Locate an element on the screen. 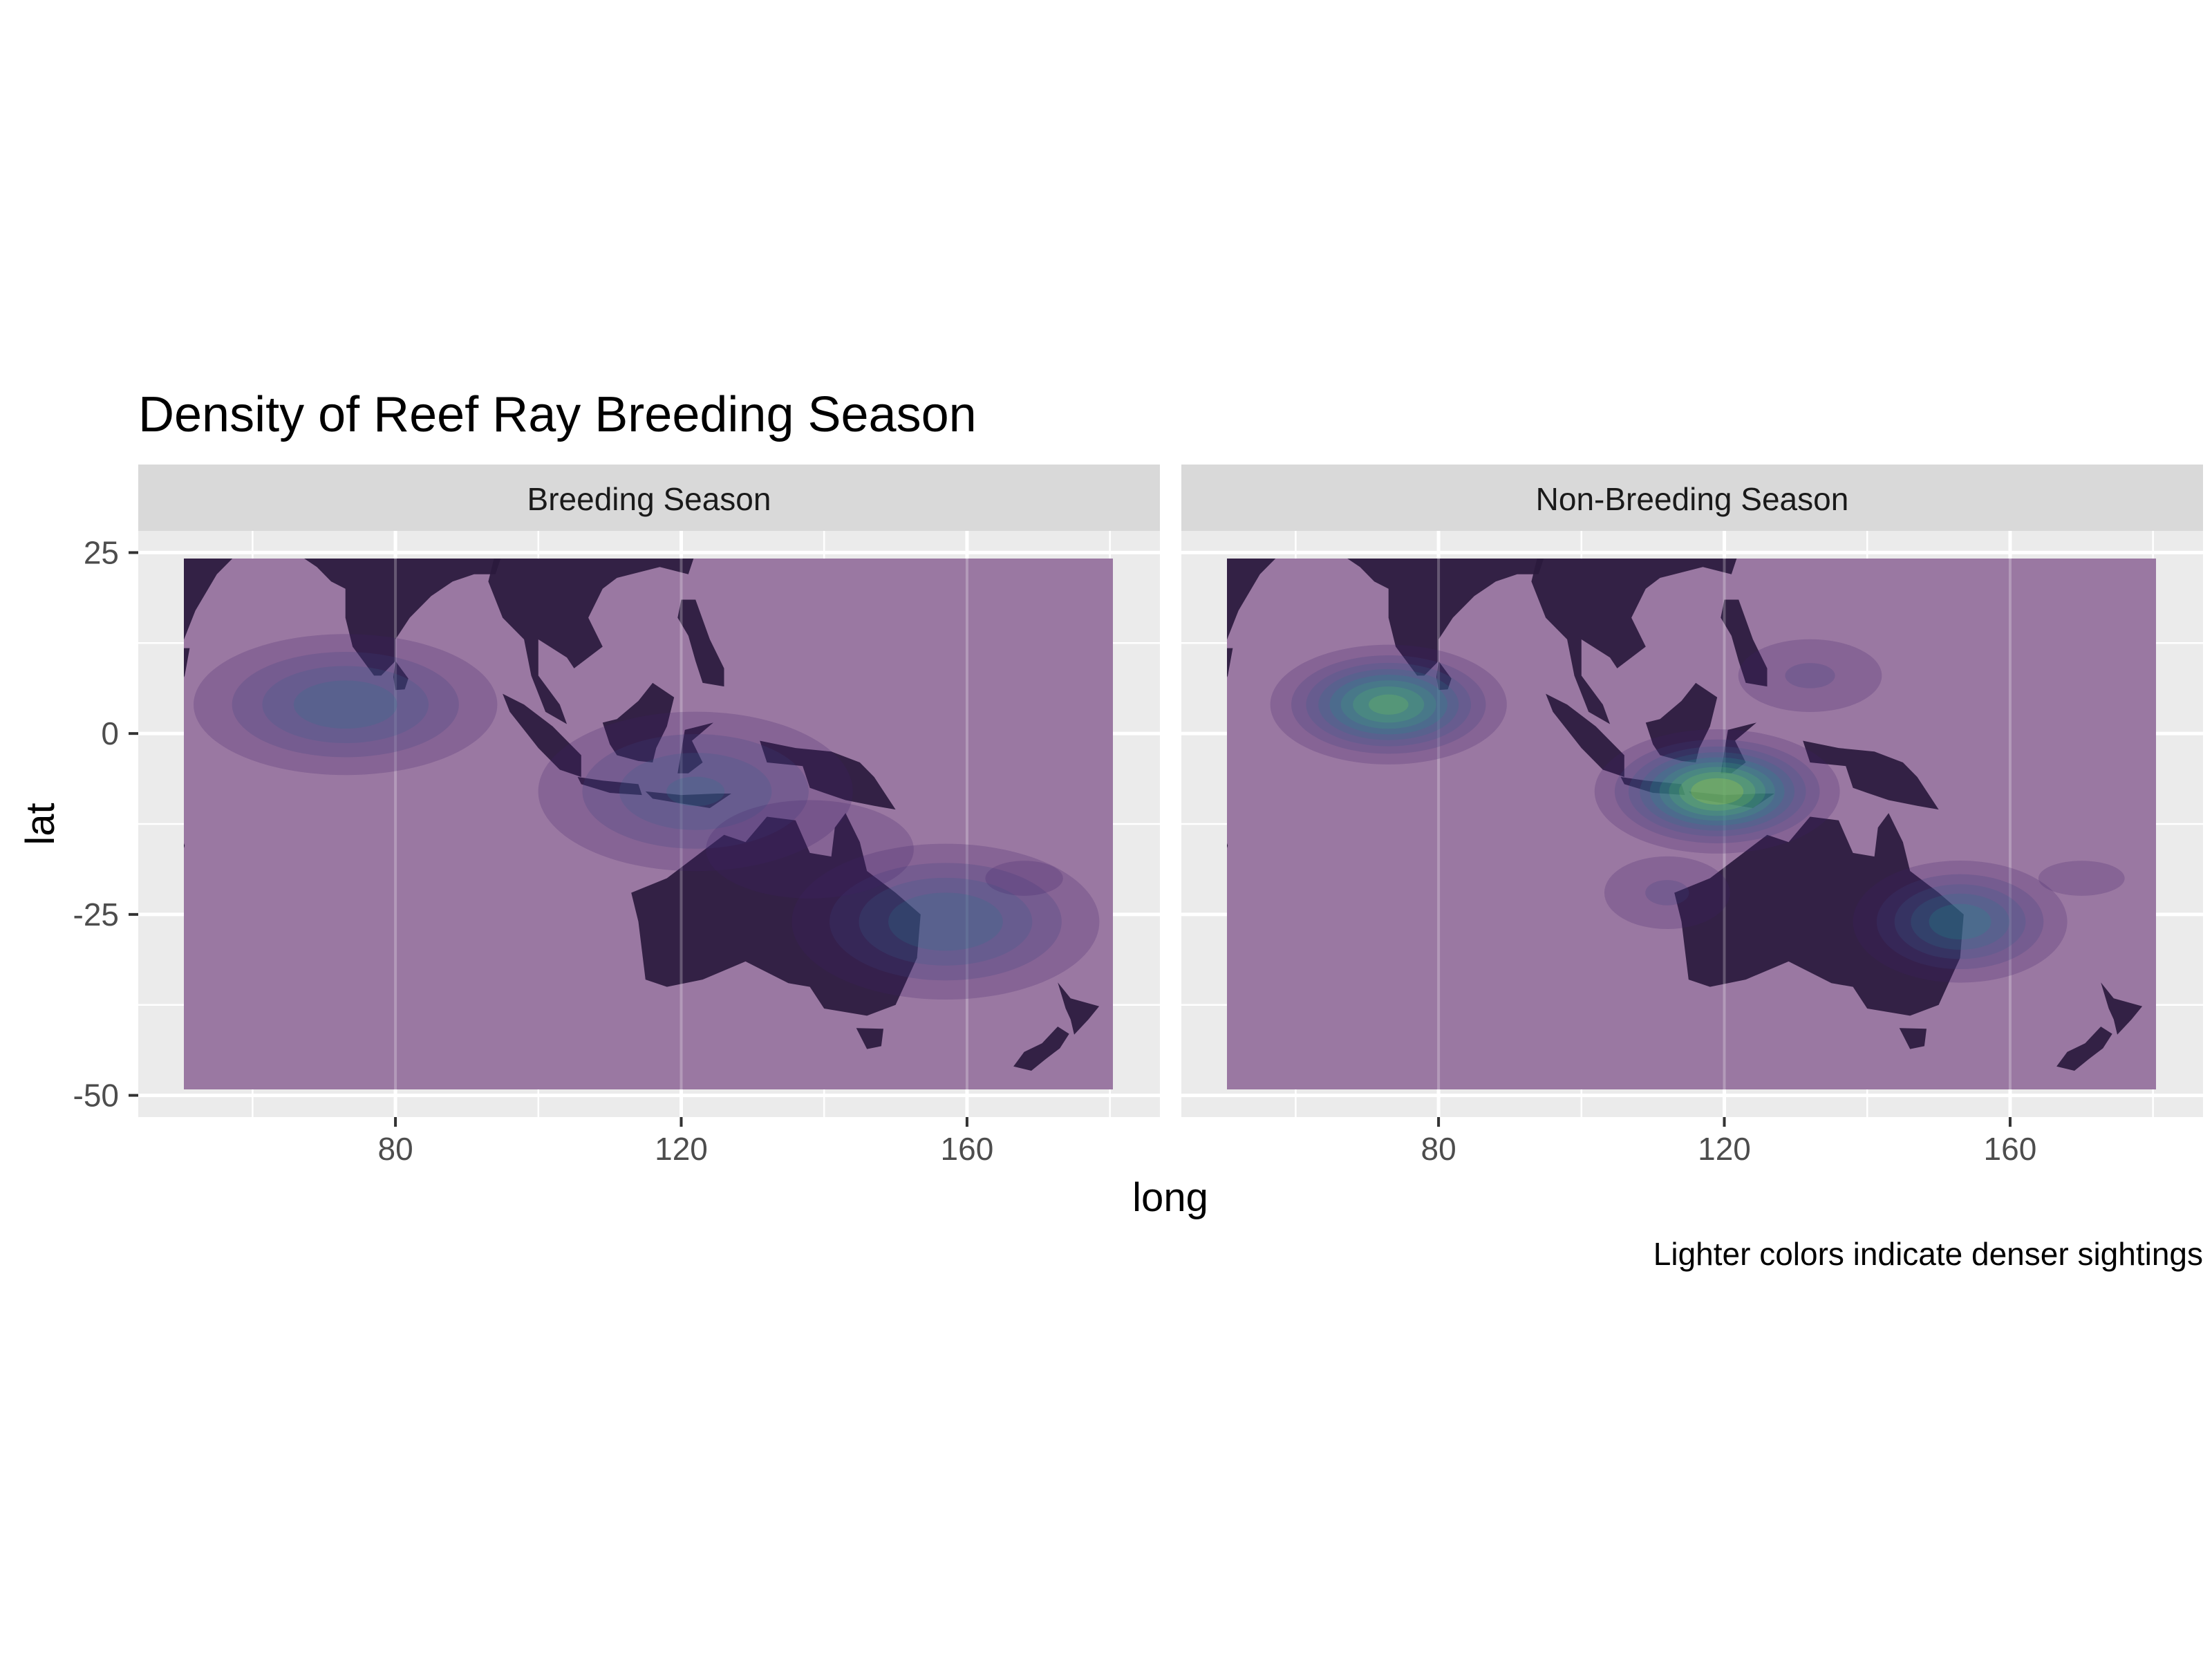 The height and width of the screenshot is (1659, 2212). y-tick-label: -50 is located at coordinates (96, 1096).